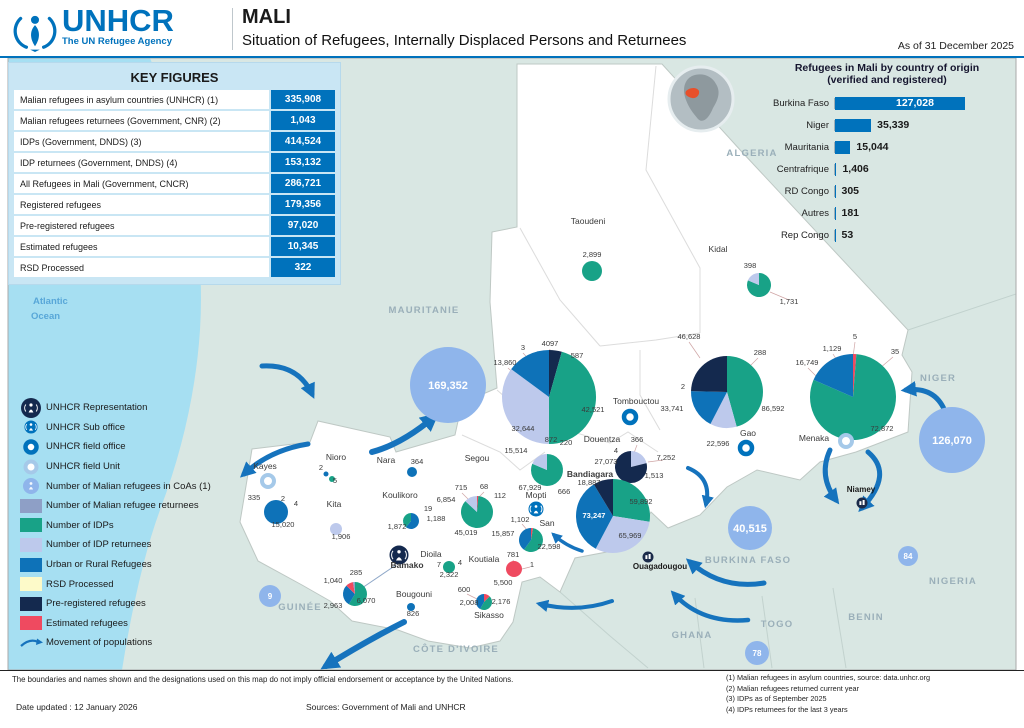  Describe the element at coordinates (887, 169) in the screenshot. I see `chart-row: Centrafrique 1,406` at that location.